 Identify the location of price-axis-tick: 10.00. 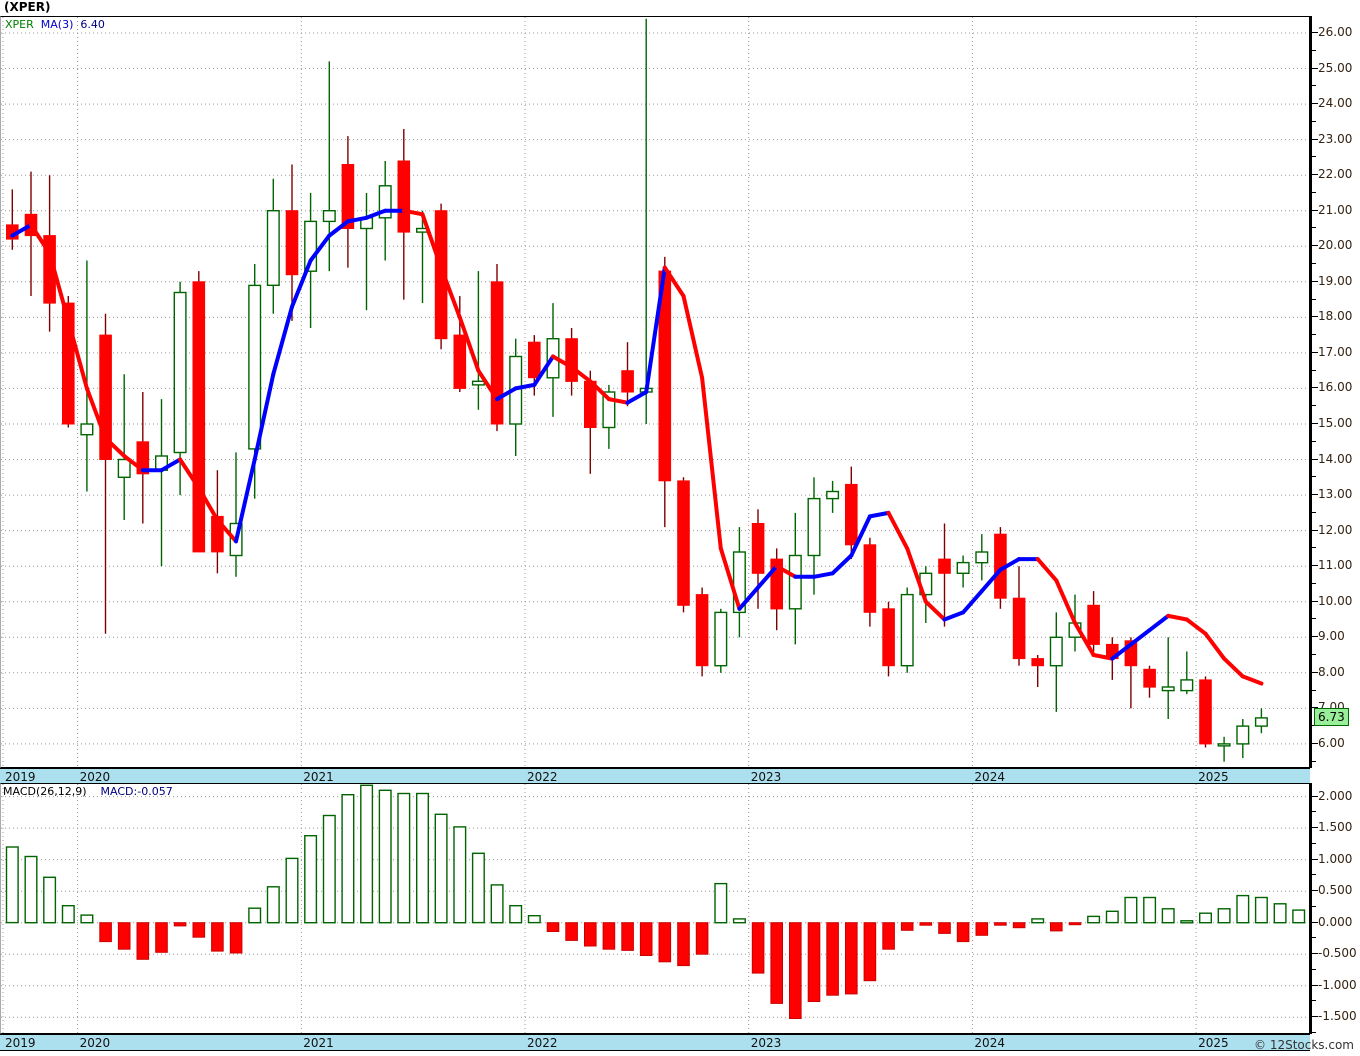
(1335, 600).